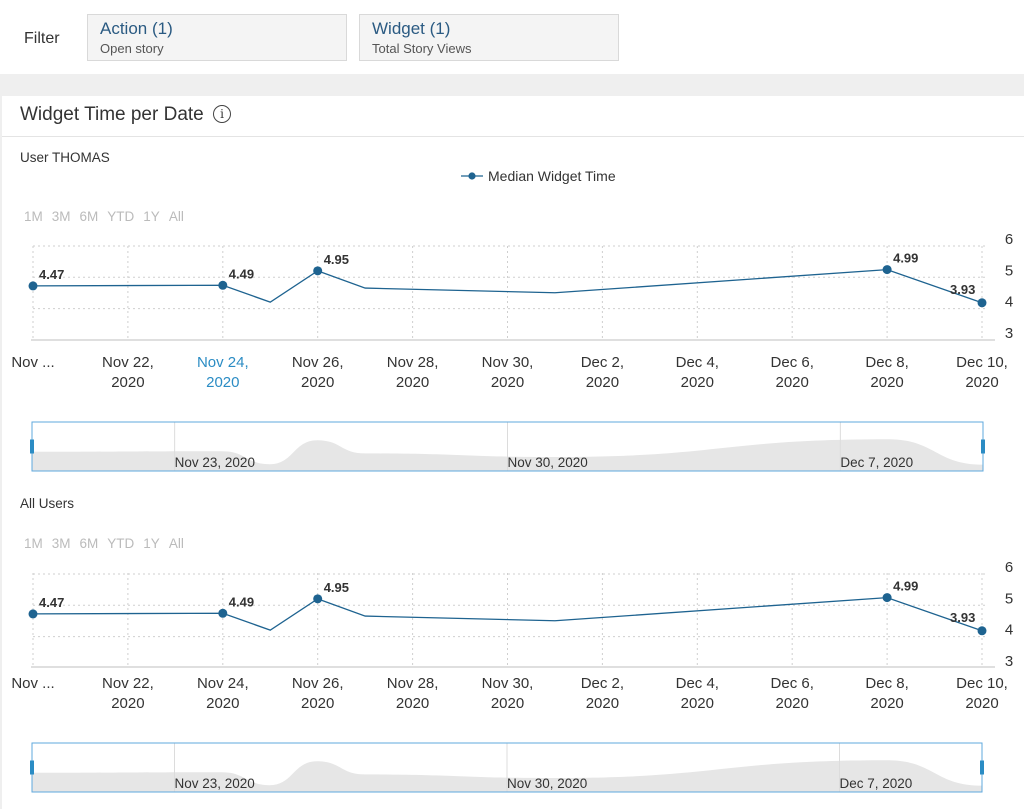 Image resolution: width=1024 pixels, height=809 pixels. Describe the element at coordinates (222, 114) in the screenshot. I see `info-circle-icon: i` at that location.